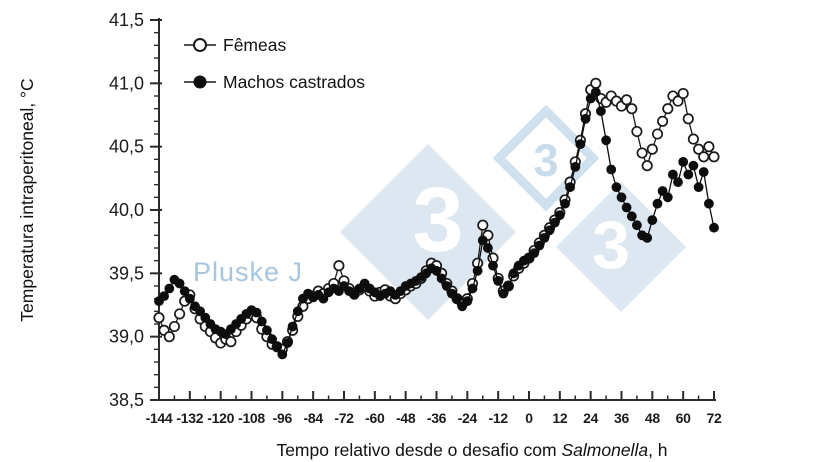  I want to click on watermark-three-left: 3, so click(437, 220).